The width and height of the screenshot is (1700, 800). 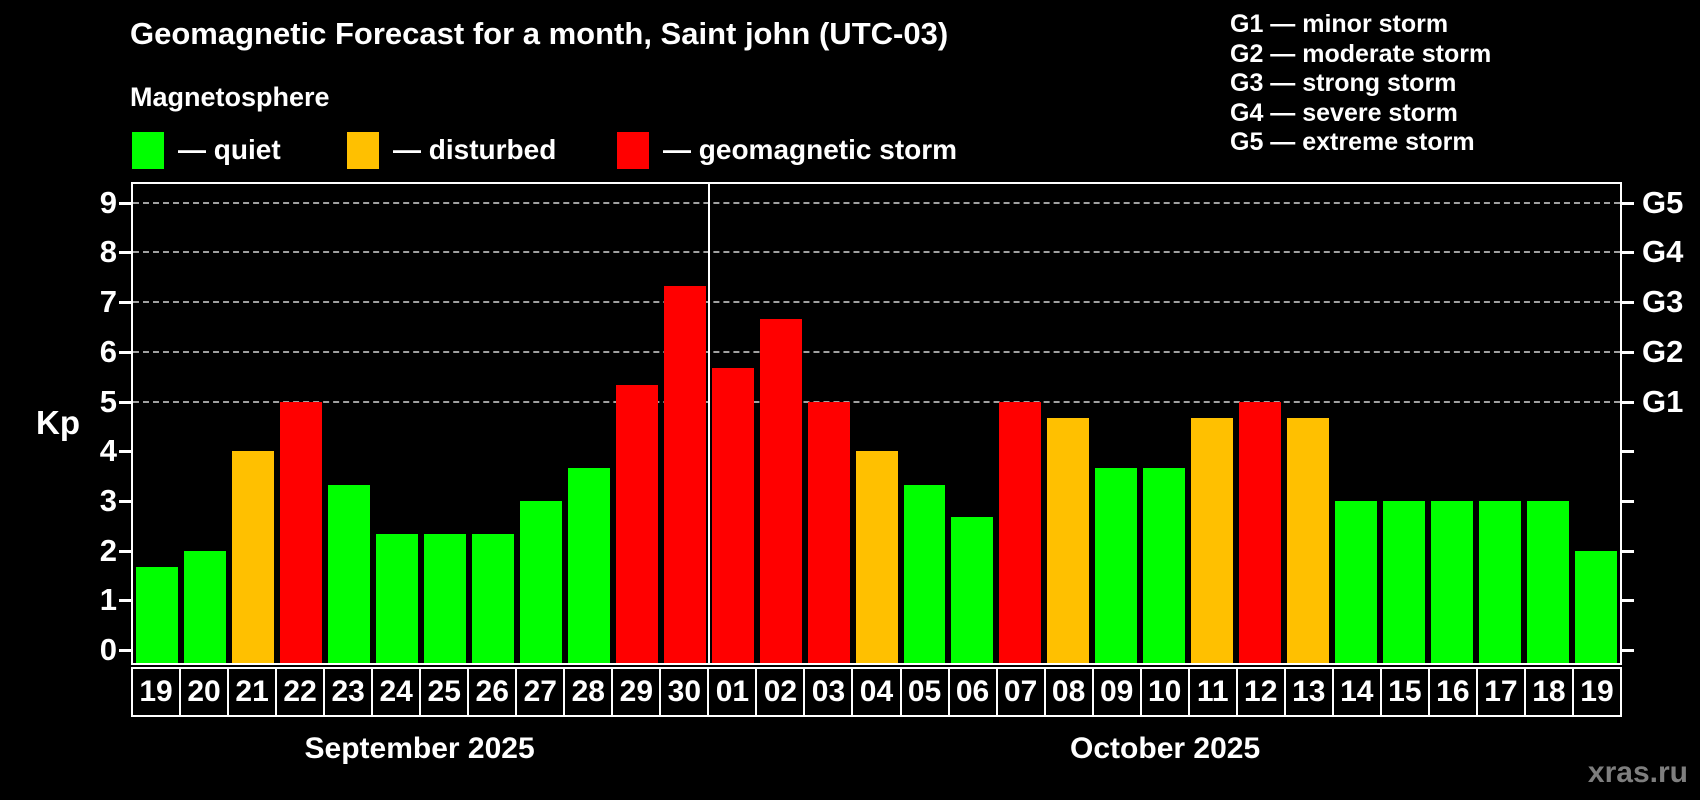 What do you see at coordinates (1404, 692) in the screenshot?
I see `day-label-15: 15` at bounding box center [1404, 692].